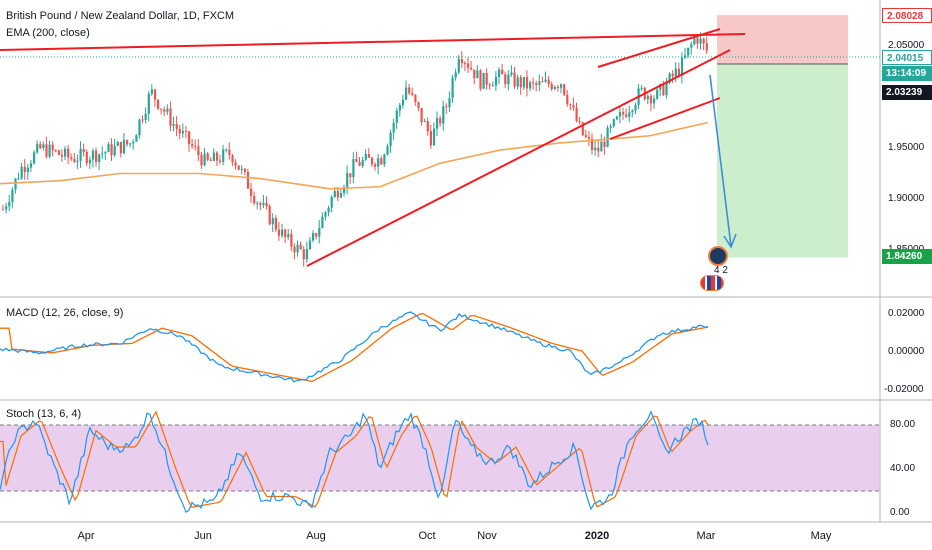 This screenshot has width=932, height=550. What do you see at coordinates (721, 270) in the screenshot?
I see `badge-count: 4 2` at bounding box center [721, 270].